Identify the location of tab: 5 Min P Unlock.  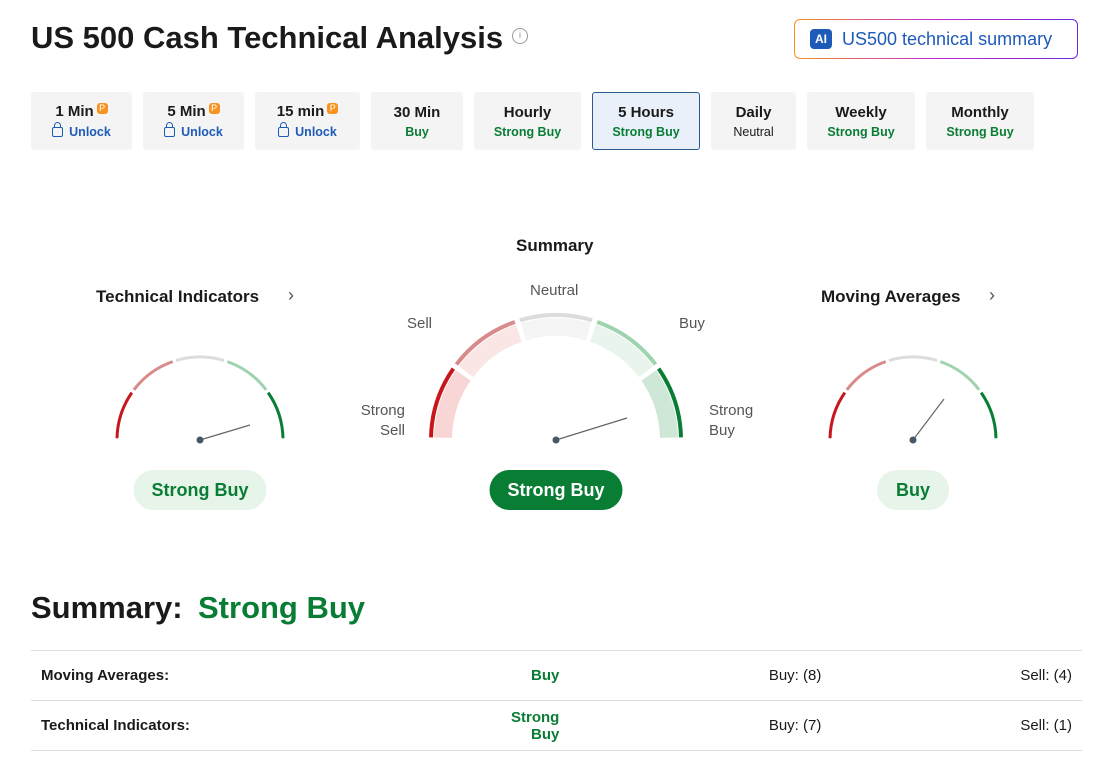
(193, 121).